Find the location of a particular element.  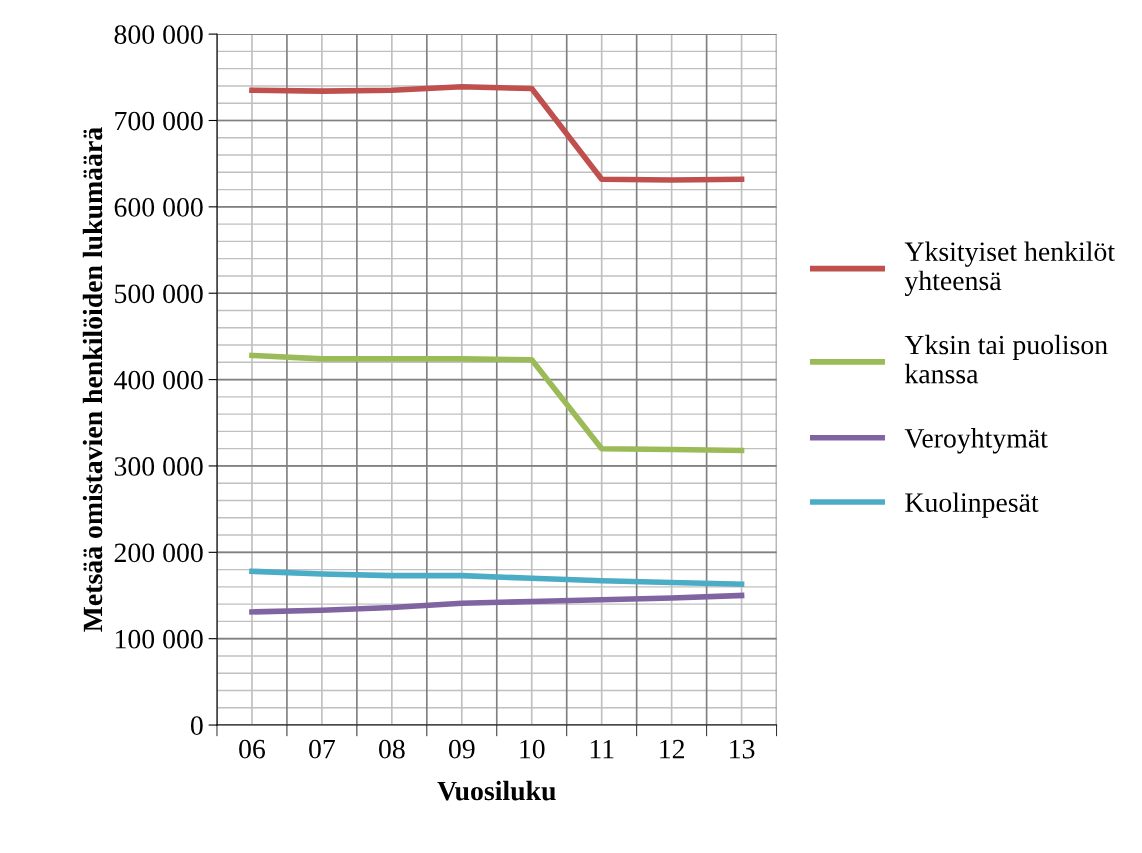

x-tick-label: 09 is located at coordinates (461, 749).